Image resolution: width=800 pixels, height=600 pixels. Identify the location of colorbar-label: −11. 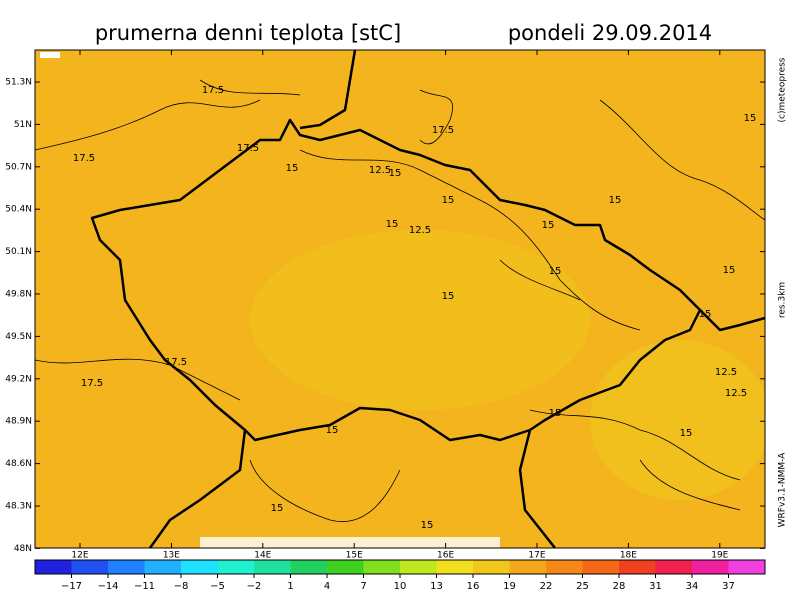
(144, 586).